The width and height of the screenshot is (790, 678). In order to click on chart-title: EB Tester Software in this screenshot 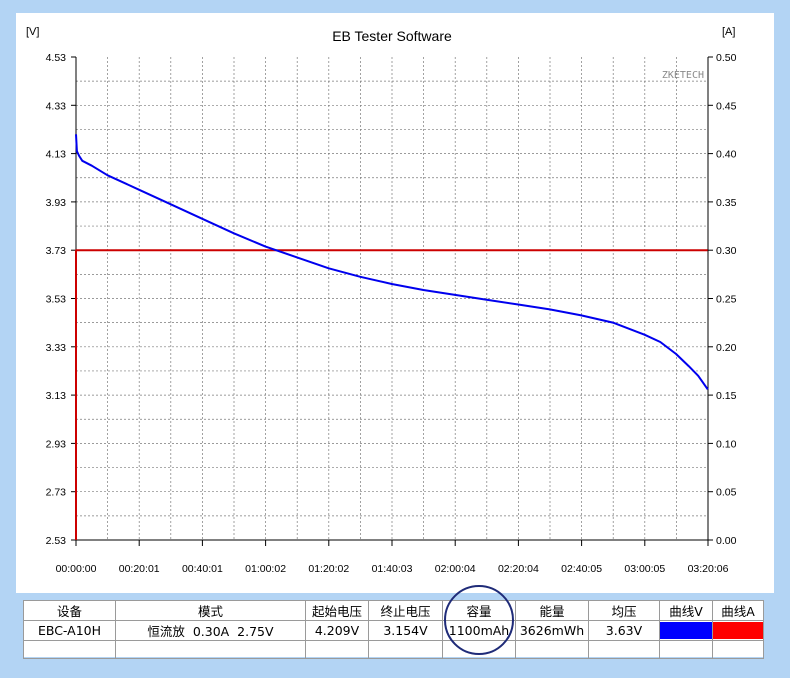, I will do `click(392, 36)`.